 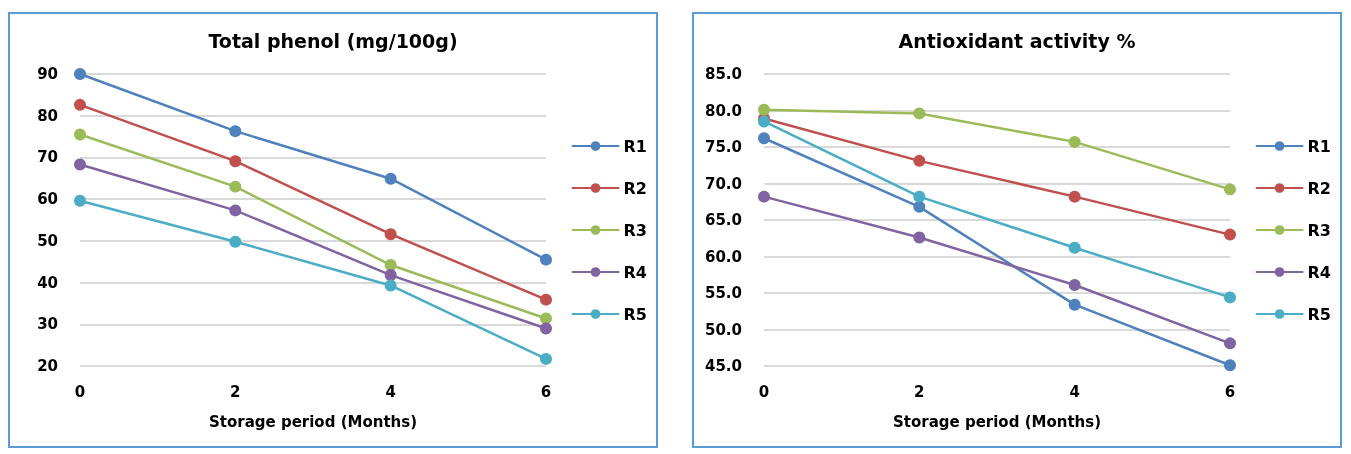 What do you see at coordinates (723, 329) in the screenshot?
I see `y-tick-label: 50.0` at bounding box center [723, 329].